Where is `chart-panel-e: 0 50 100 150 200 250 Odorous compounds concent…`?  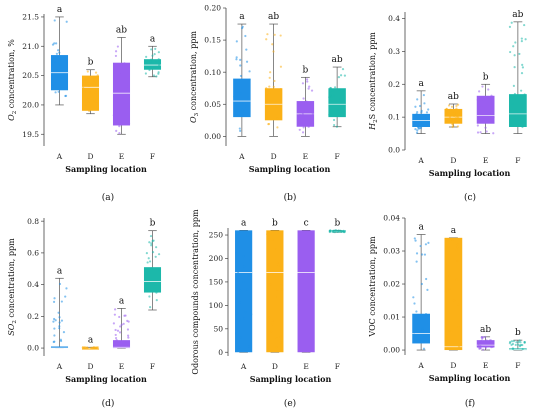
chart-panel-e: 0 50 100 150 200 250 Odorous compounds concent… is located at coordinates (268, 309).